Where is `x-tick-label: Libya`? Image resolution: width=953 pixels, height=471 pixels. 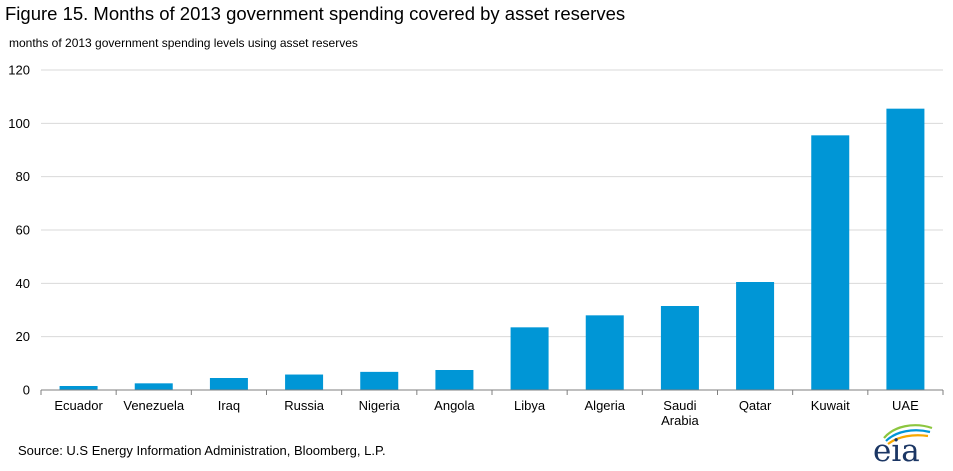
x-tick-label: Libya is located at coordinates (530, 405).